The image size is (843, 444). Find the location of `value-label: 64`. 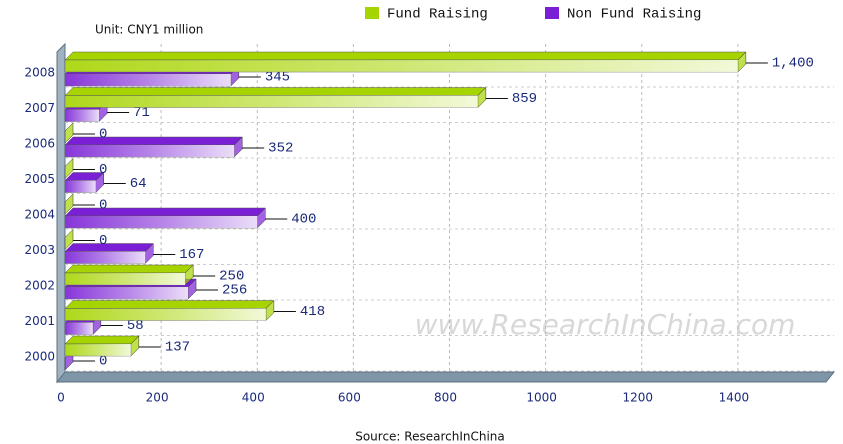

value-label: 64 is located at coordinates (138, 184).